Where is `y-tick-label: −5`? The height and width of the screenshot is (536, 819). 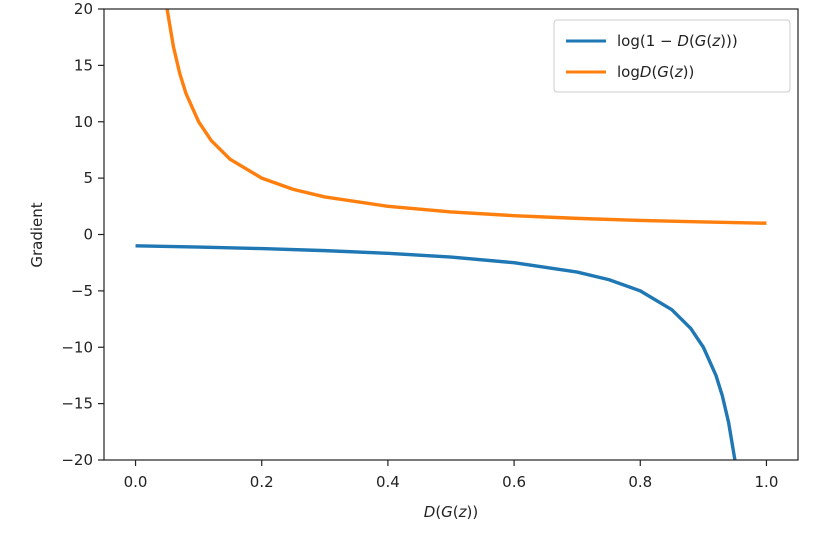
y-tick-label: −5 is located at coordinates (82, 291).